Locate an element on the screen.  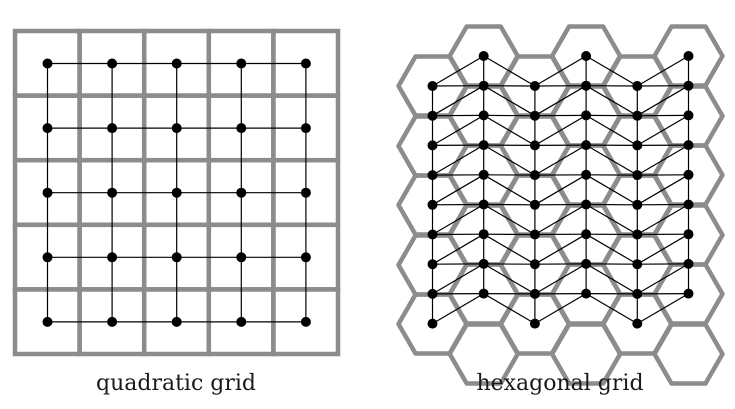
hexagonal-grid-caption: hexagonal grid is located at coordinates (559, 383).